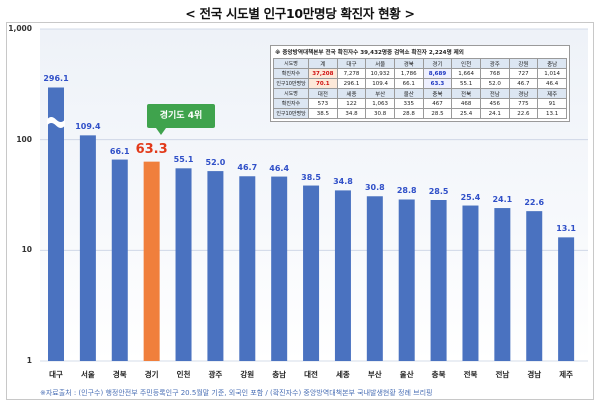  I want to click on x-tick-label-전북: 전북, so click(470, 374).